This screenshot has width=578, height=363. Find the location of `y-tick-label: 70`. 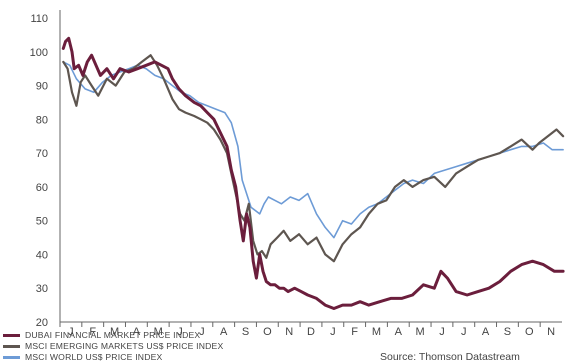

y-tick-label: 70 is located at coordinates (42, 154).